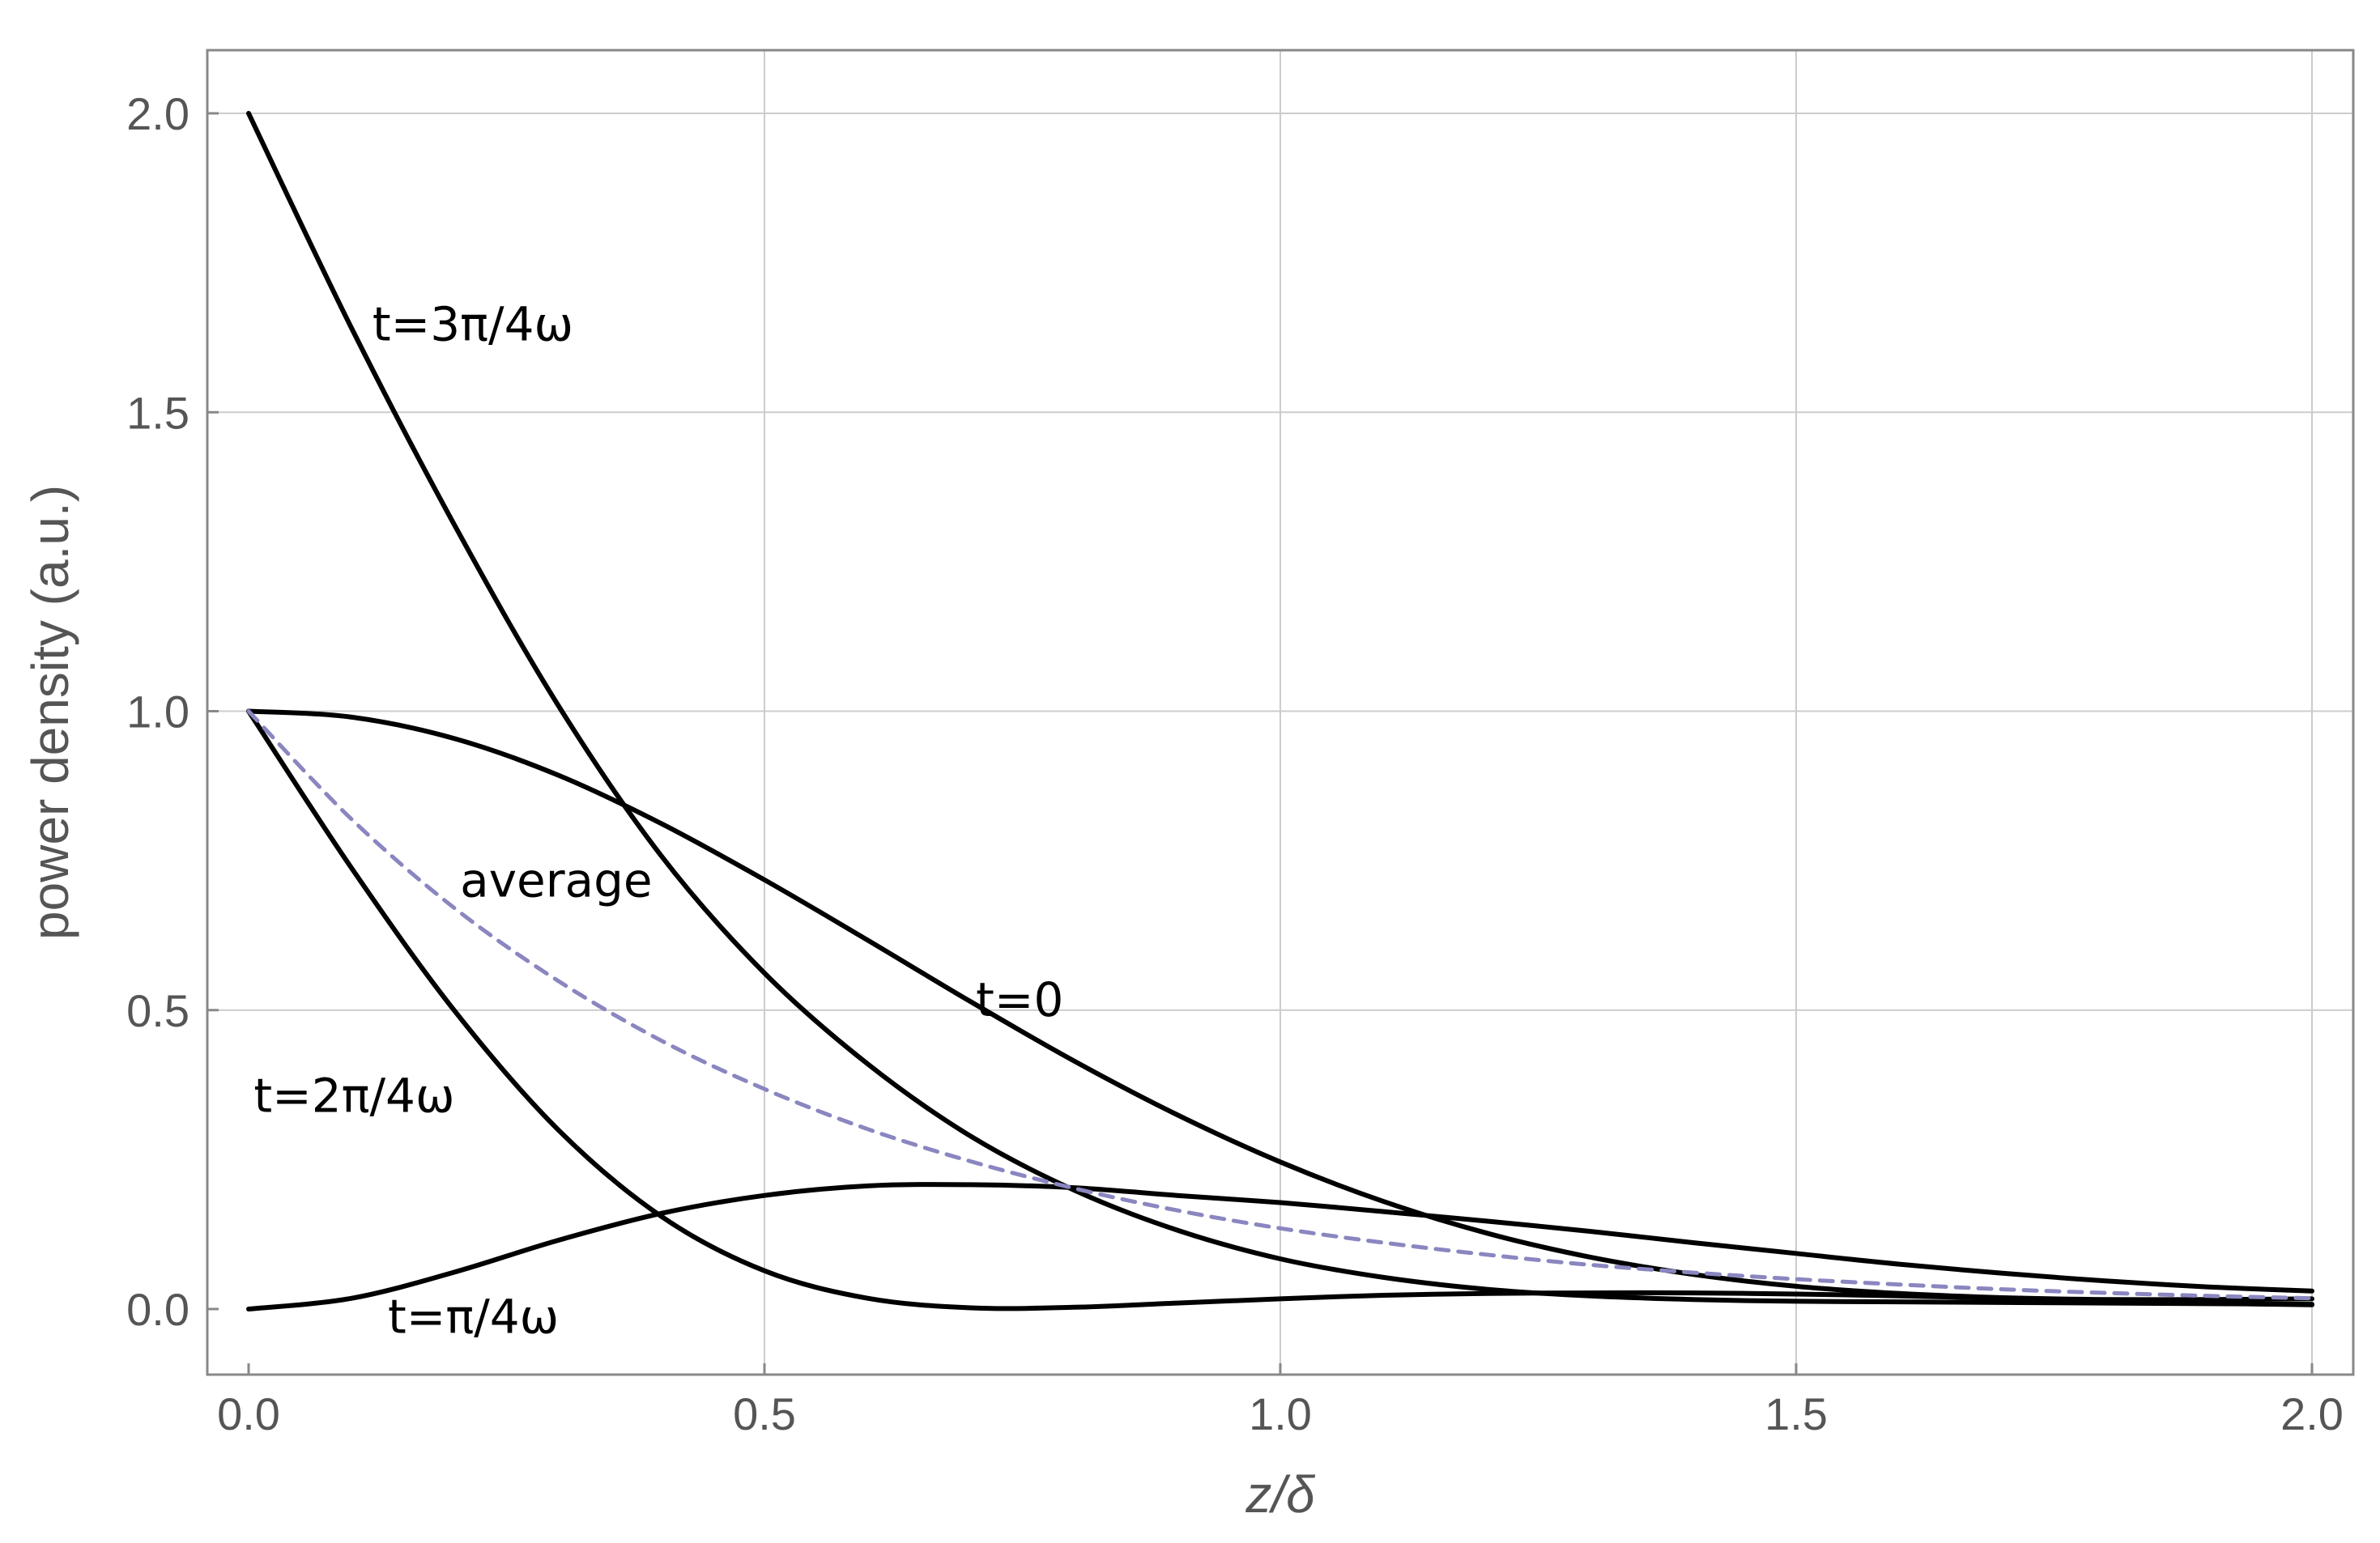 This screenshot has width=2380, height=1543. I want to click on y-tick-label-0: 0.0, so click(157, 1309).